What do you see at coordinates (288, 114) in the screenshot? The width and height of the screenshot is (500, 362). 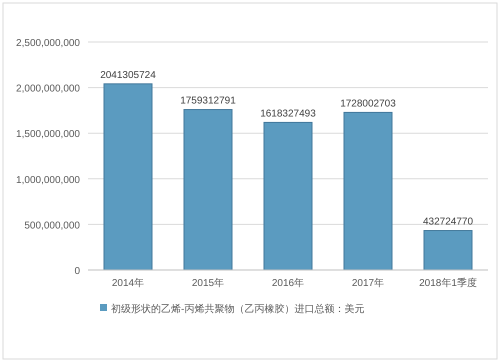 I see `data-label: 1618327493` at bounding box center [288, 114].